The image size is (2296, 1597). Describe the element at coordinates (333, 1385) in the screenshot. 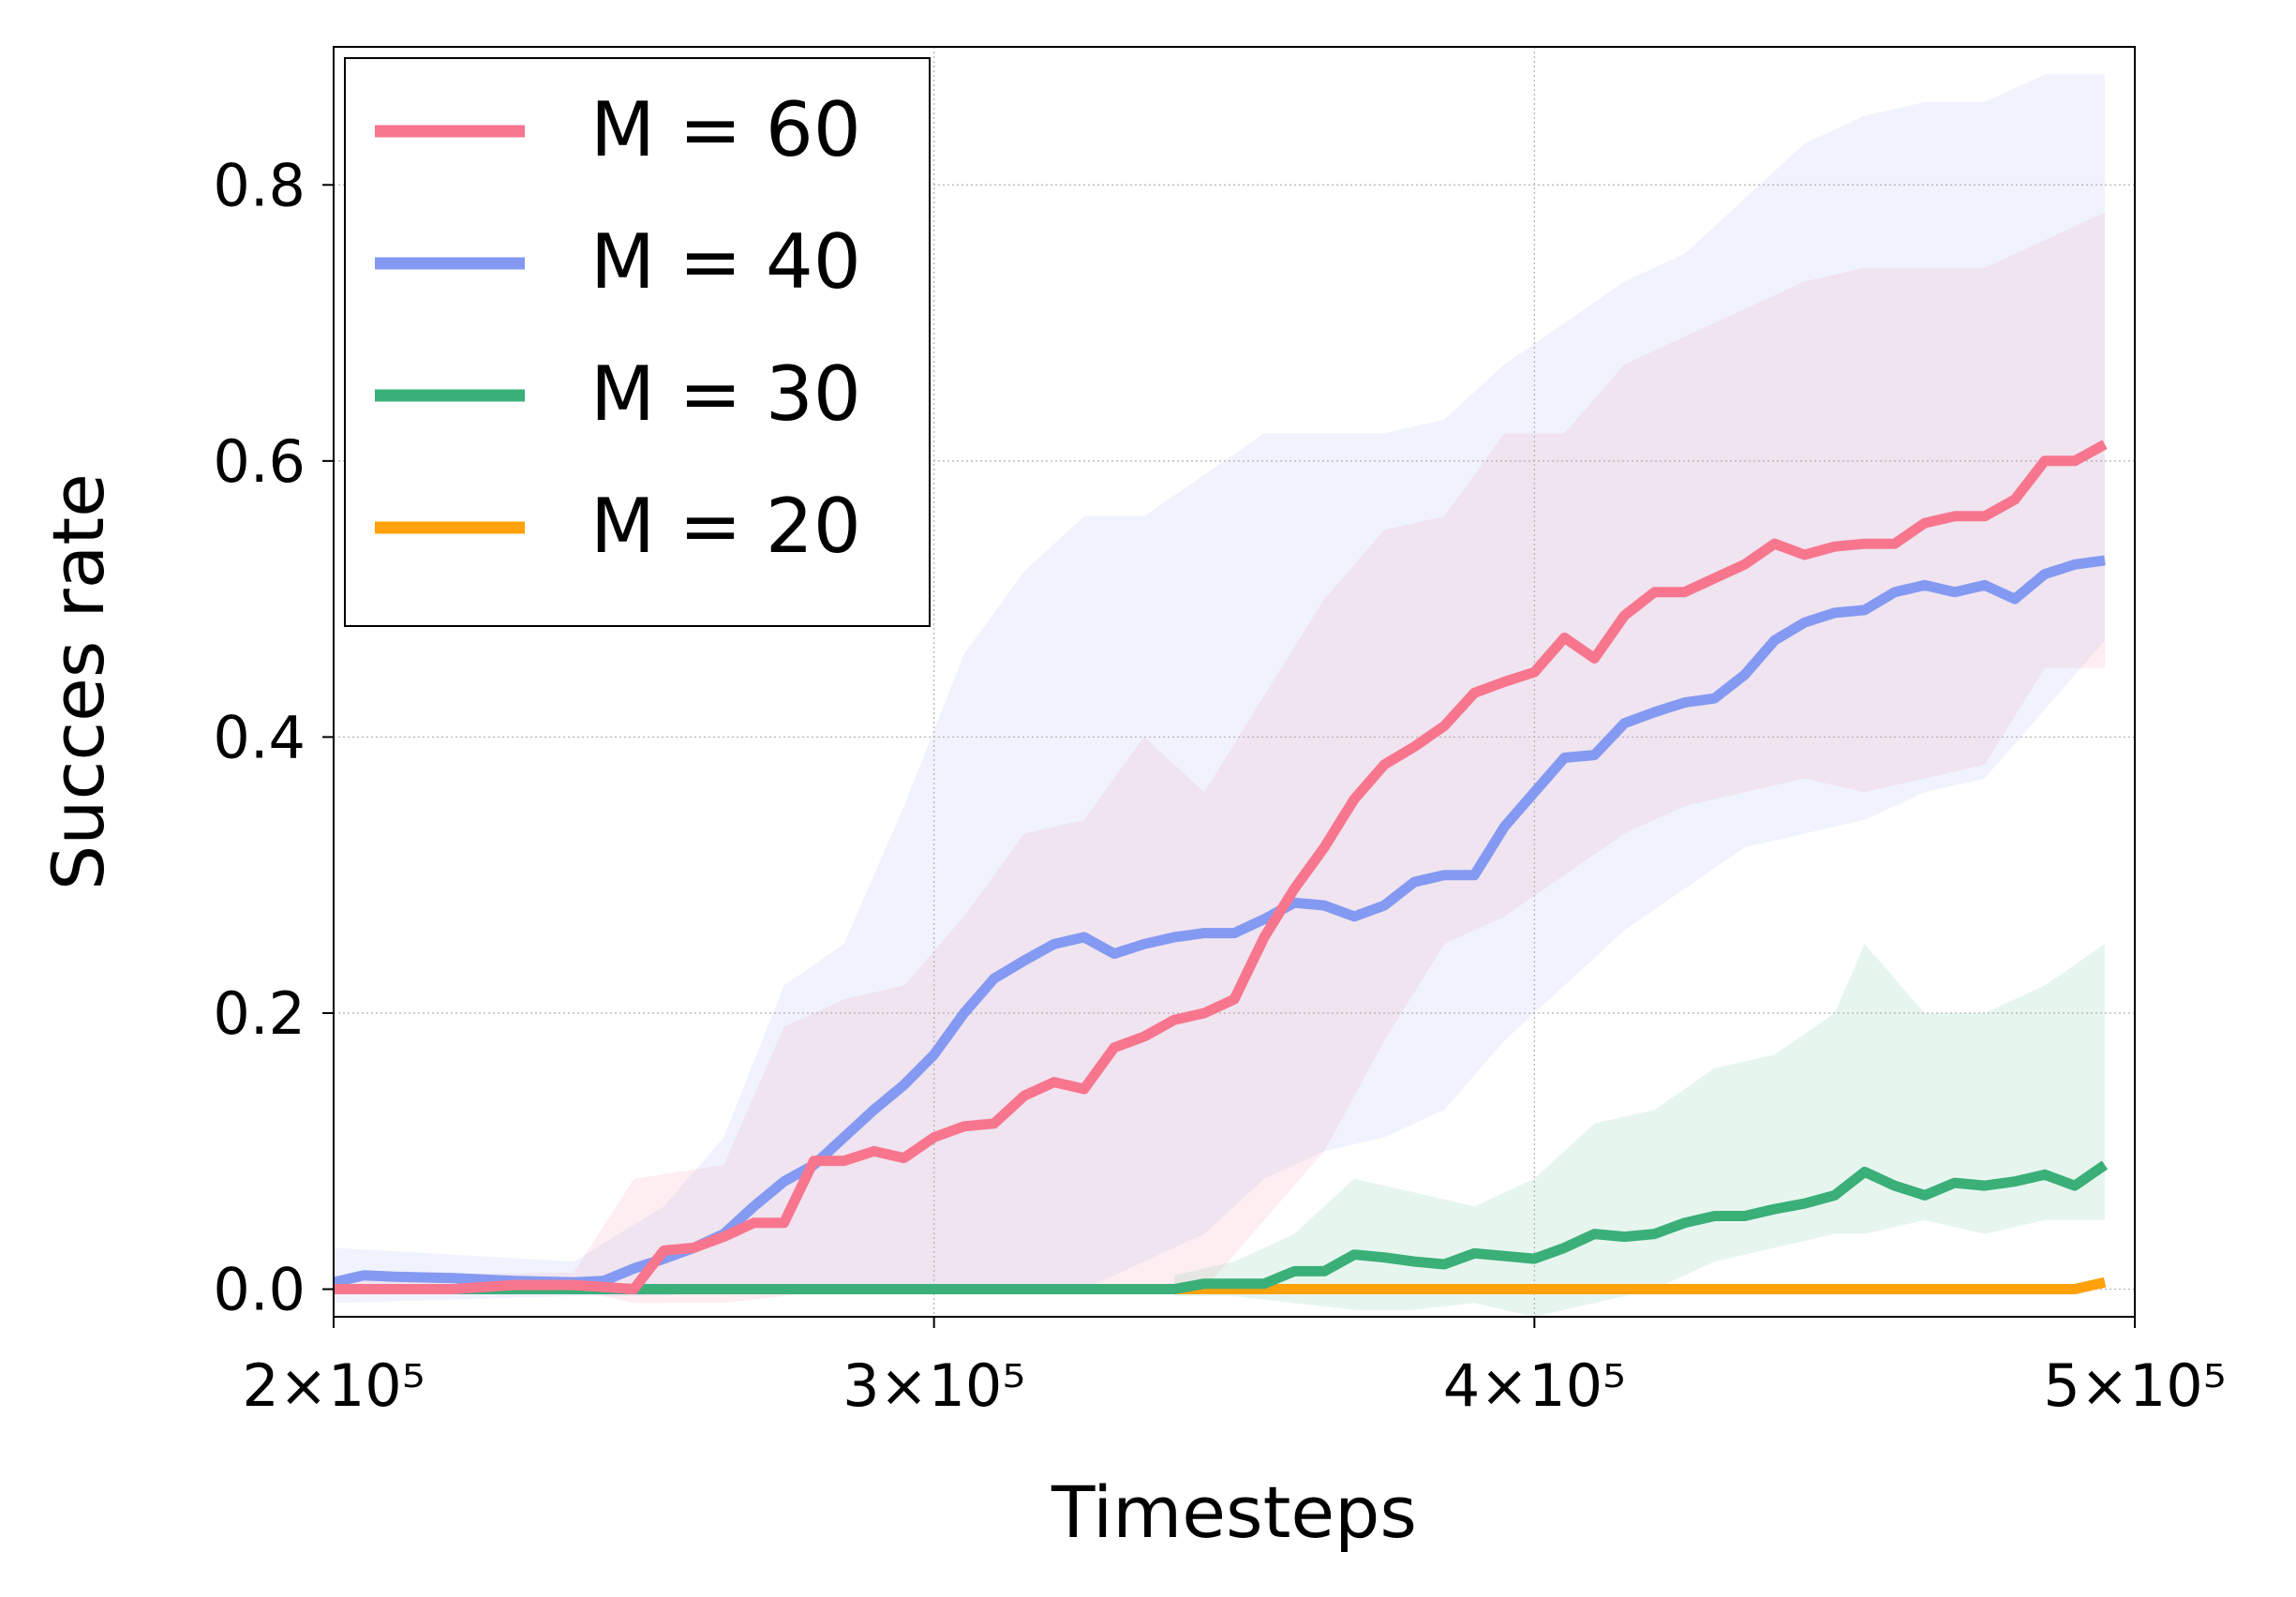

I see `x-tick-label: 2×10⁵` at that location.